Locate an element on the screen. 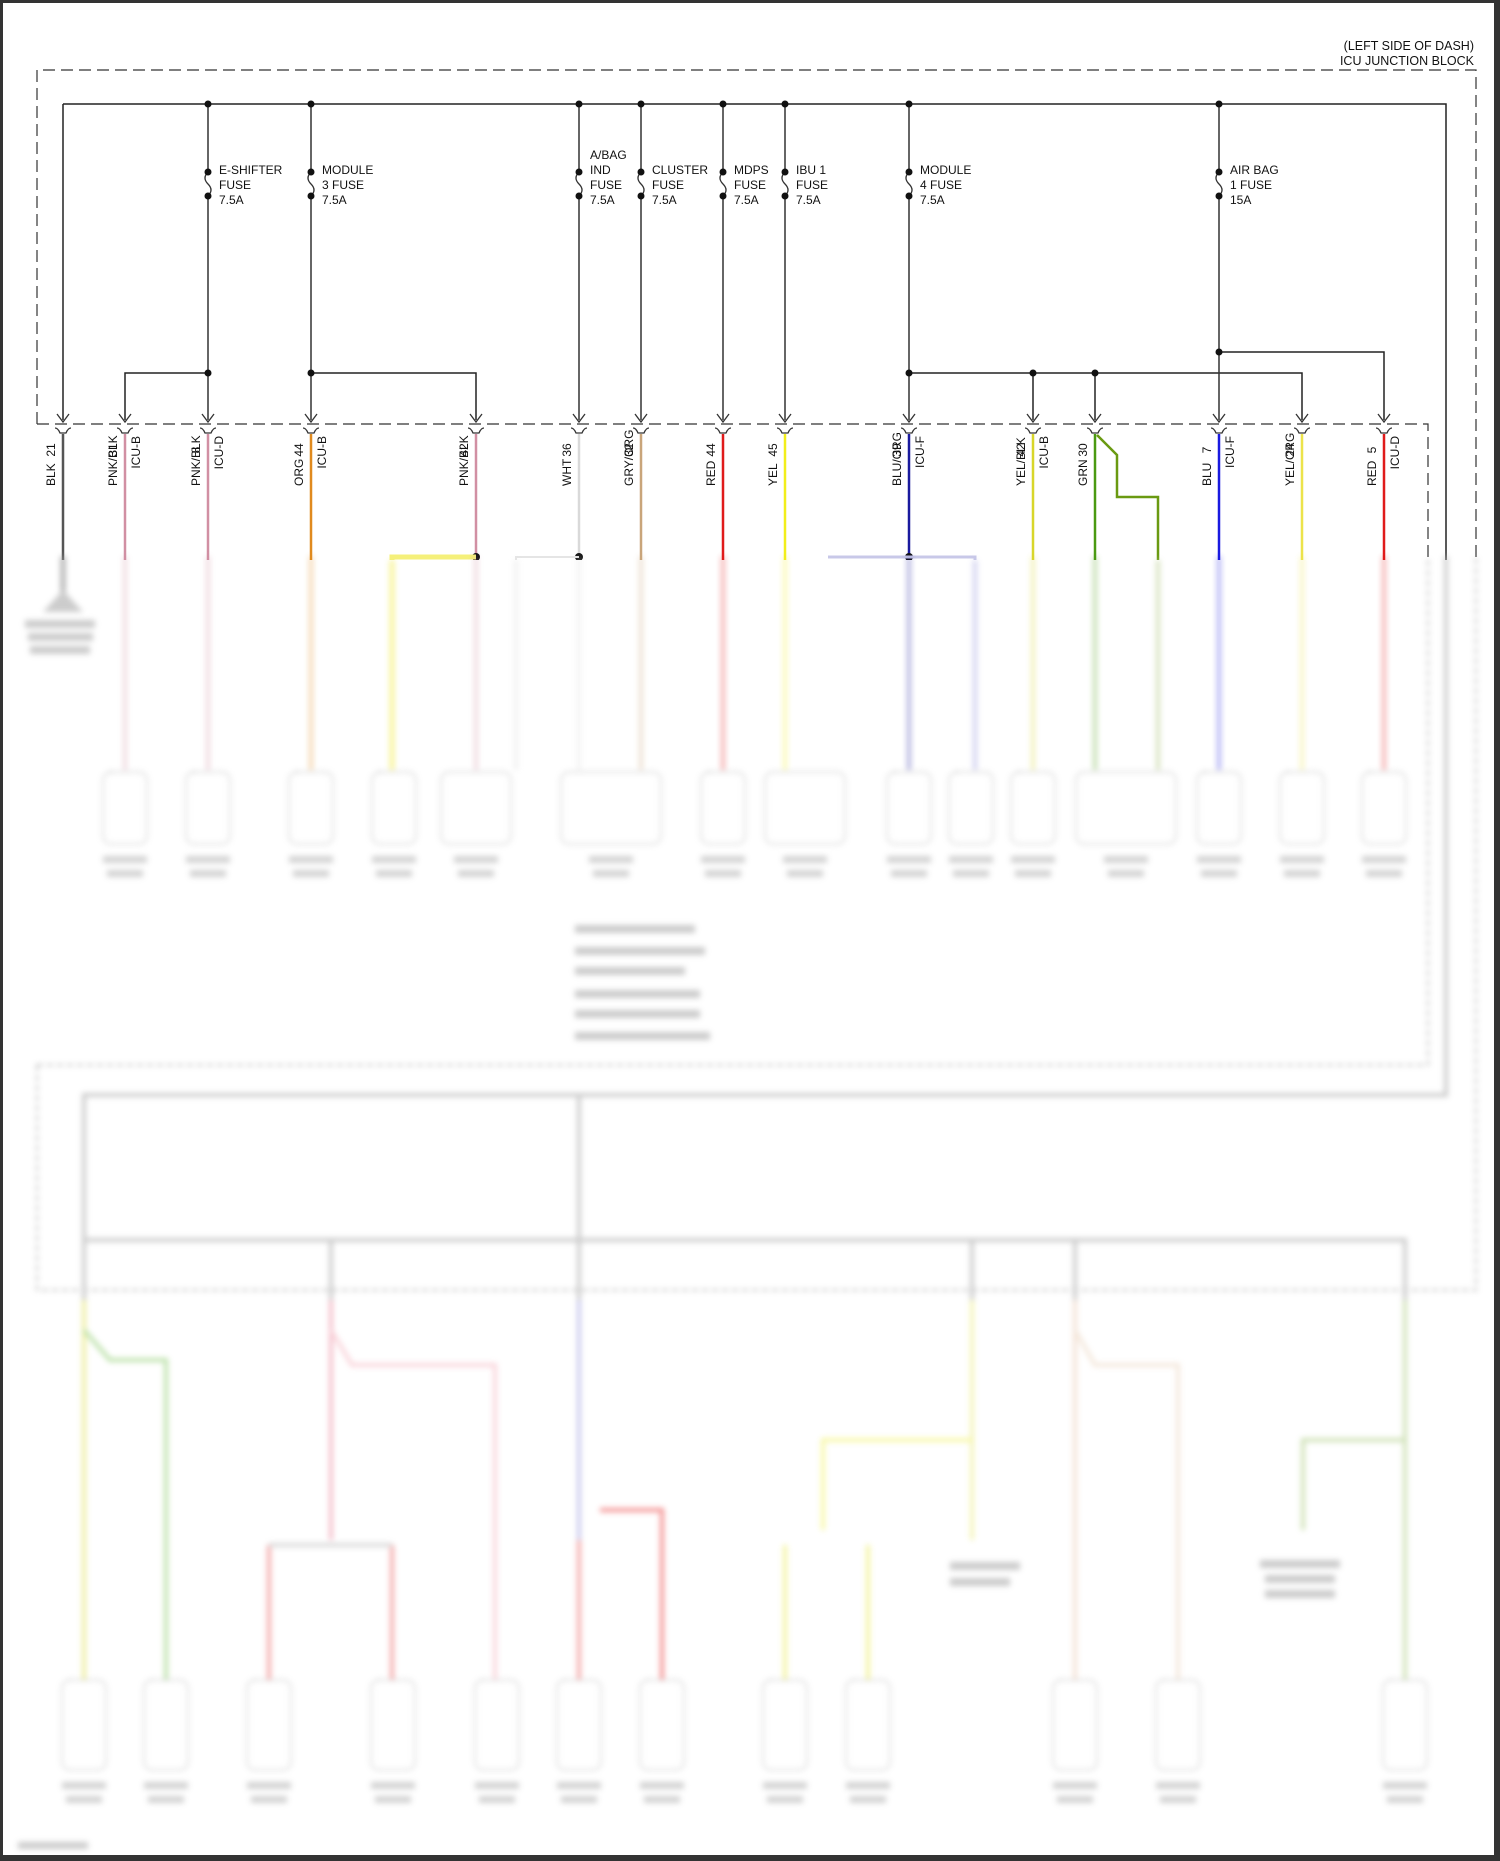 Image resolution: width=1500 pixels, height=1861 pixels. wire-color-label: GRY/ORG is located at coordinates (629, 458).